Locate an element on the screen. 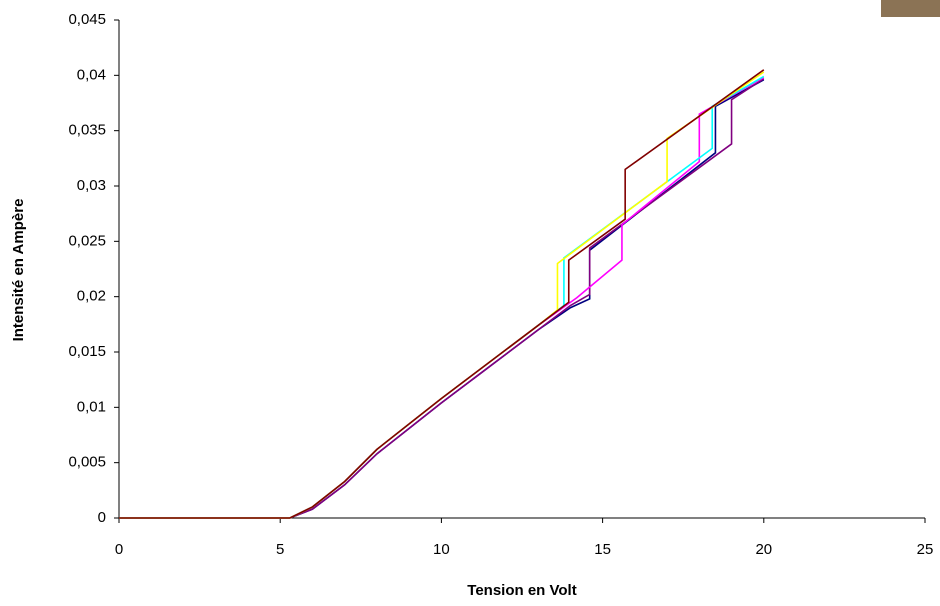 The width and height of the screenshot is (940, 606). y-tick-label: 0,02 is located at coordinates (91, 296).